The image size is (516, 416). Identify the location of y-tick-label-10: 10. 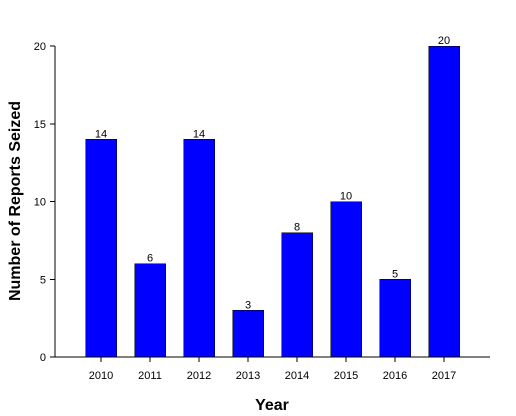
(40, 203).